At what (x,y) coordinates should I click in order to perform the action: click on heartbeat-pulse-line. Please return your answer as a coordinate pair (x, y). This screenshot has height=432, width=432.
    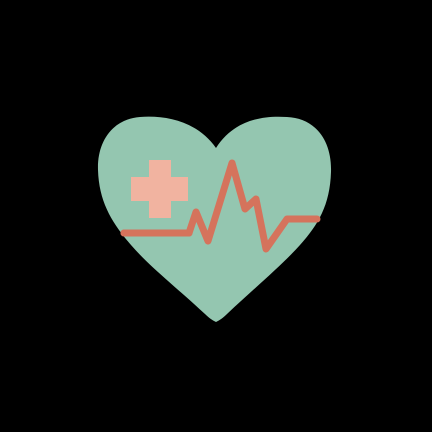
    Looking at the image, I should click on (220, 206).